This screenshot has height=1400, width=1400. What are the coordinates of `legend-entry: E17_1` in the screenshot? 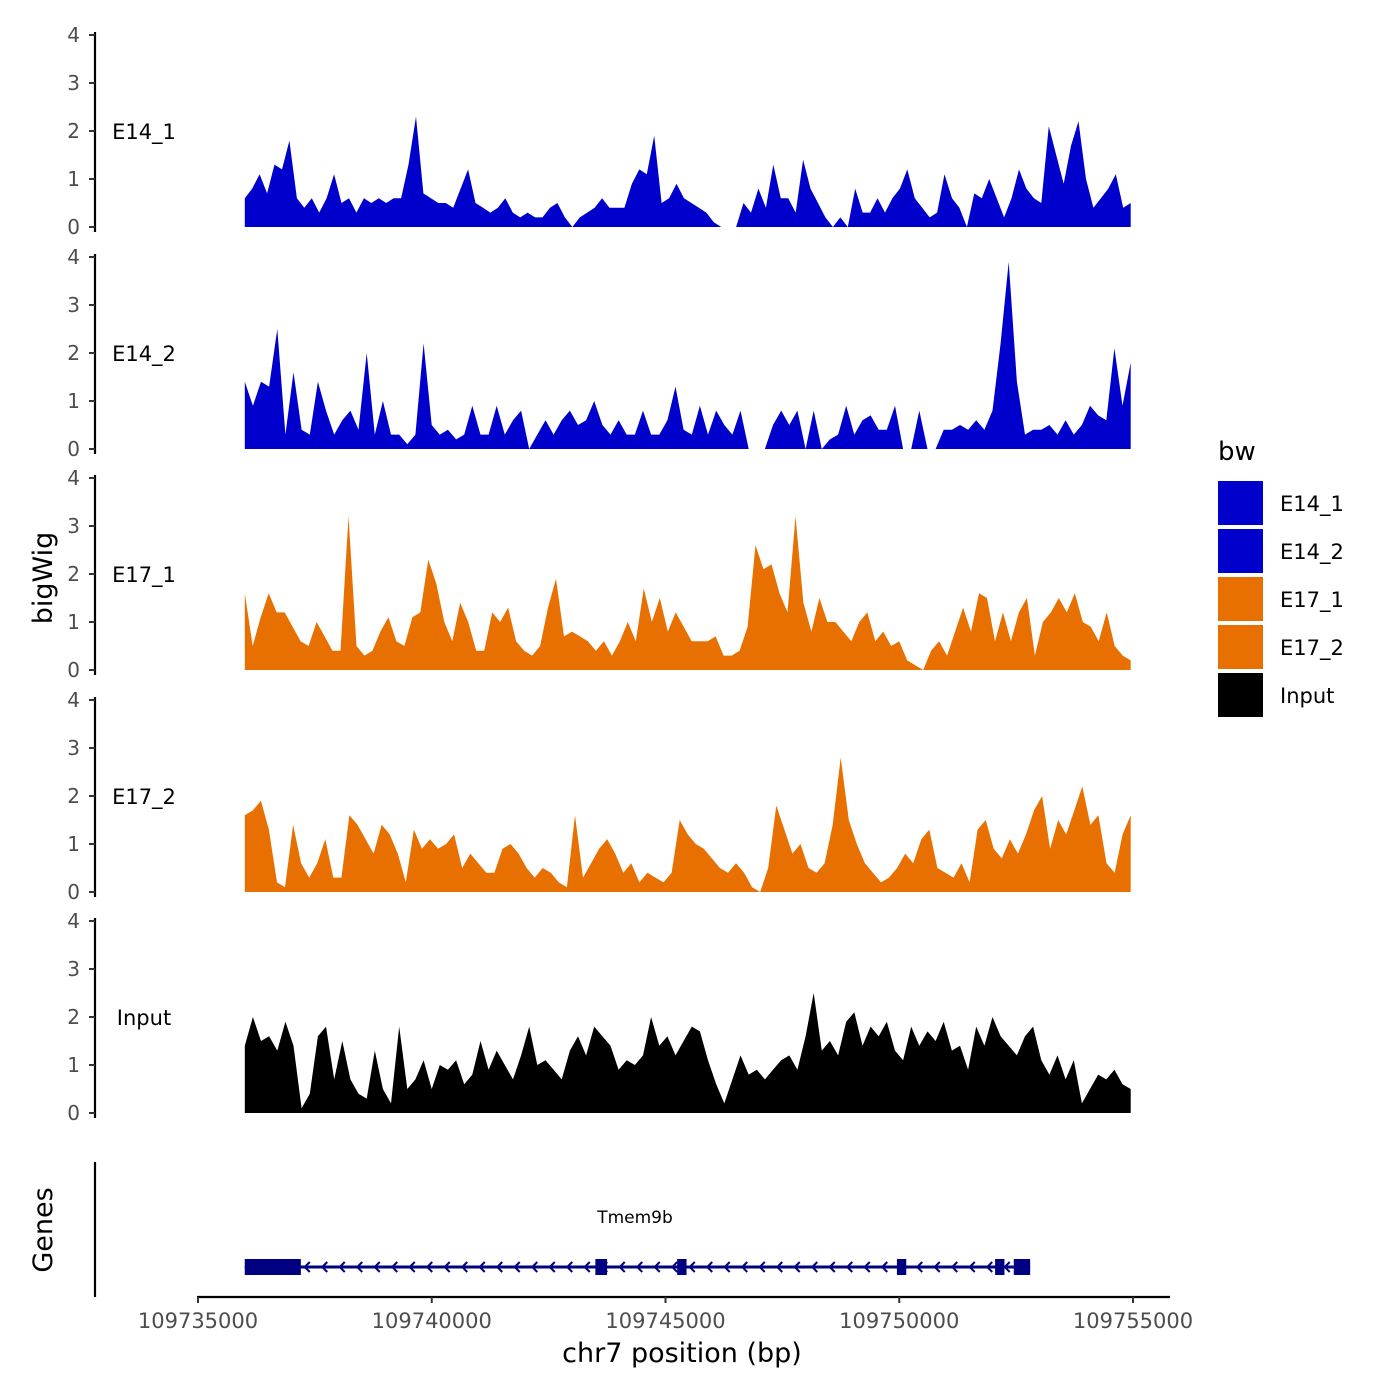 It's located at (1281, 599).